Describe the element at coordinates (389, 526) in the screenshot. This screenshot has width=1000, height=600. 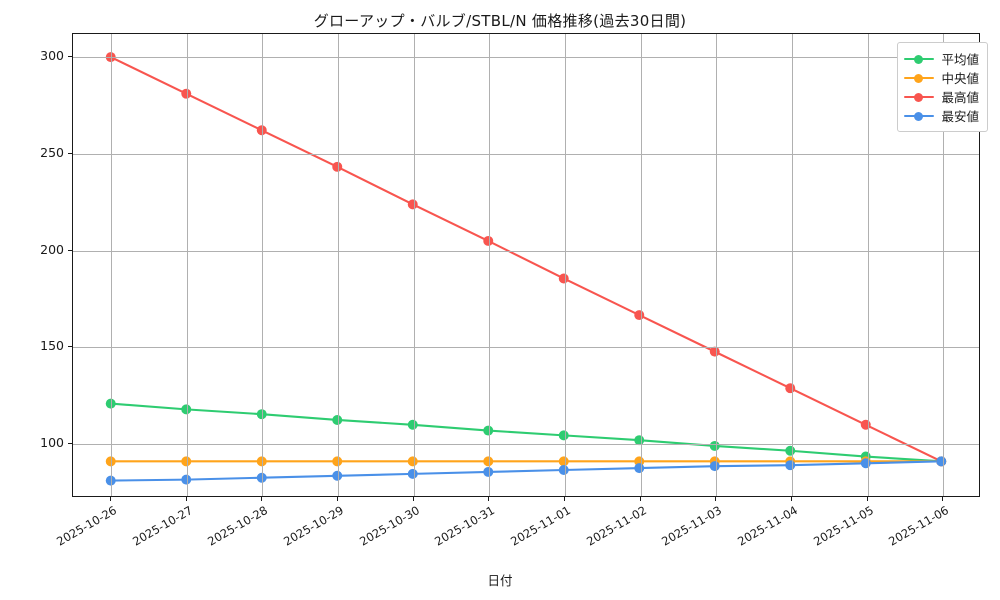
I see `x-tick-label: 2025-10-30` at that location.